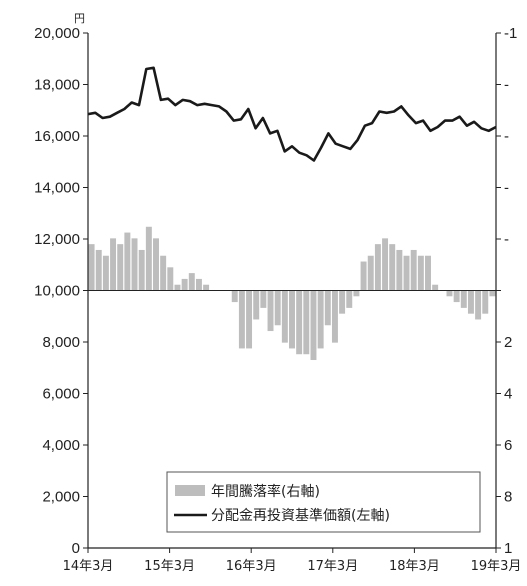 Image resolution: width=527 pixels, height=586 pixels. What do you see at coordinates (510, 33) in the screenshot?
I see `right-tick-label: -1` at bounding box center [510, 33].